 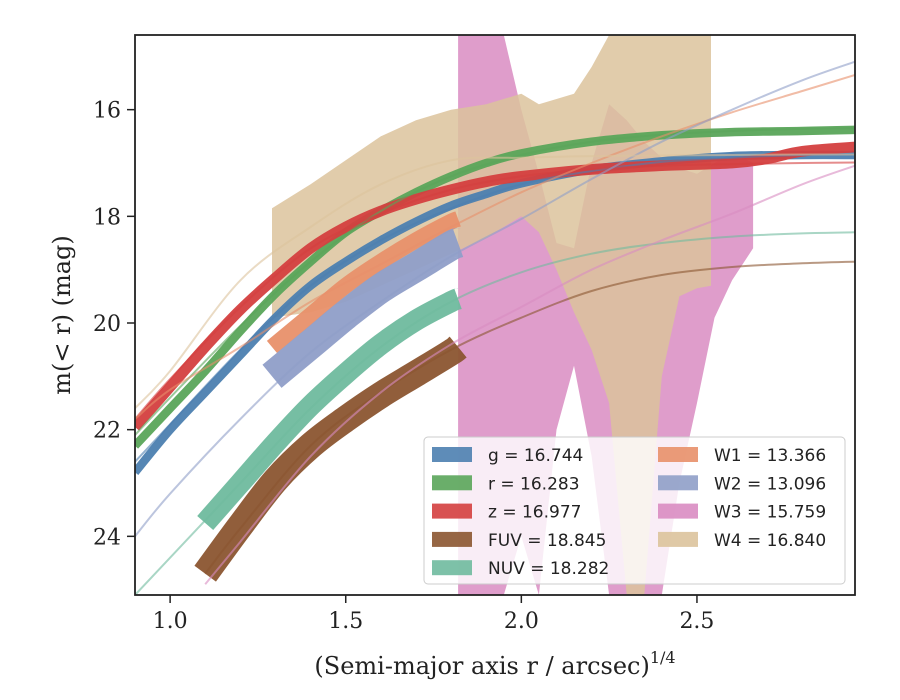 What do you see at coordinates (534, 484) in the screenshot?
I see `legend-label-r: r = 16.283` at bounding box center [534, 484].